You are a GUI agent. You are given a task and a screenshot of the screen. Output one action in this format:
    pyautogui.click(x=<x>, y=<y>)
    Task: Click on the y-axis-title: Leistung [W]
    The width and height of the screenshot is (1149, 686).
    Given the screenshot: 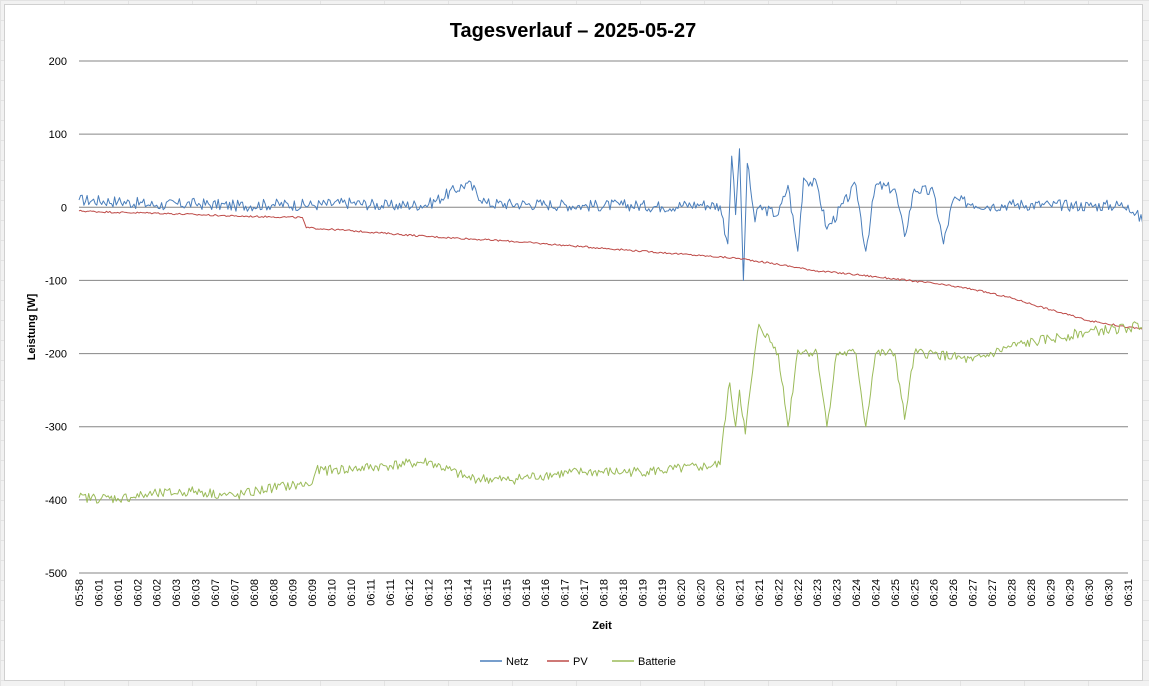 What is the action you would take?
    pyautogui.click(x=32, y=326)
    